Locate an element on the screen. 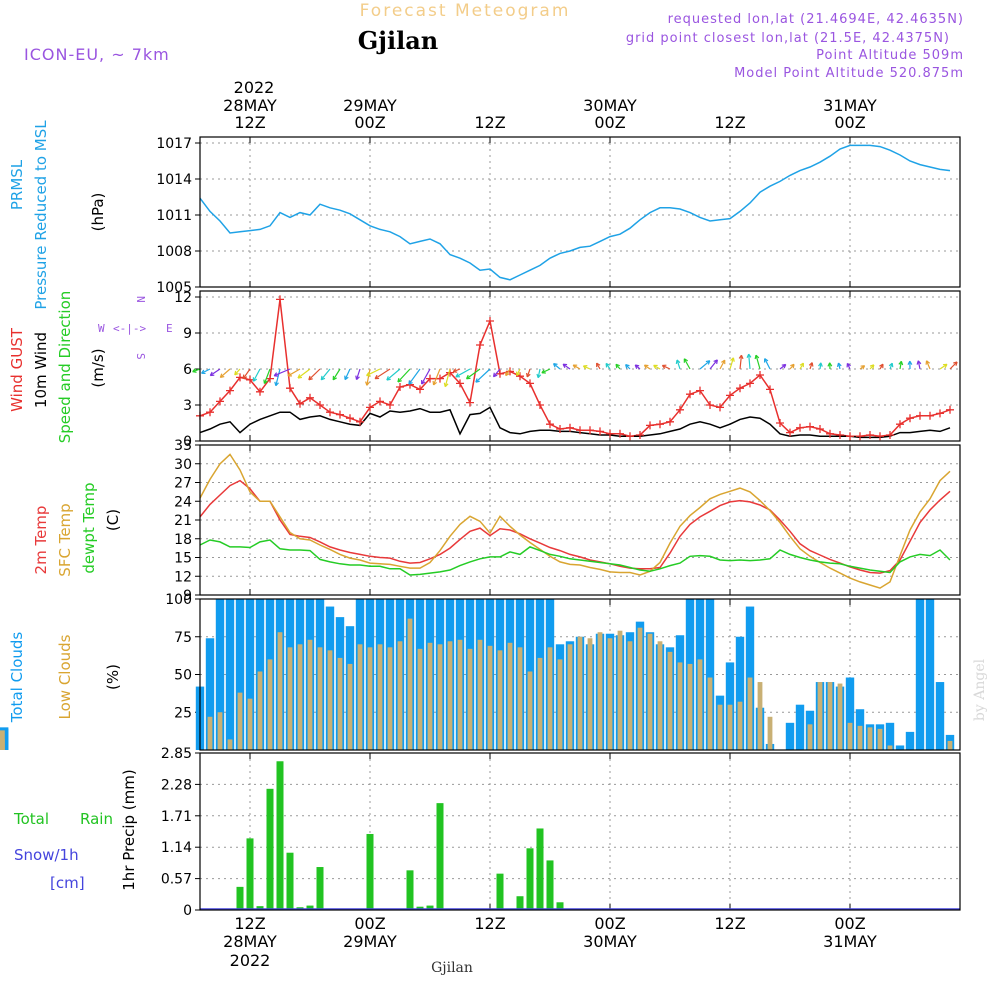 The height and width of the screenshot is (1000, 1000). y-tick-label: 24 is located at coordinates (183, 502).